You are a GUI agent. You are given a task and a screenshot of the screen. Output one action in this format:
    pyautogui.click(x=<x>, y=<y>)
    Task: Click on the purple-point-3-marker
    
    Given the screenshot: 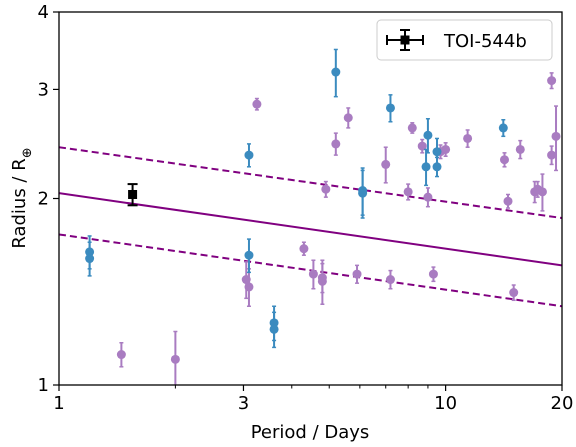 What is the action you would take?
    pyautogui.click(x=249, y=287)
    